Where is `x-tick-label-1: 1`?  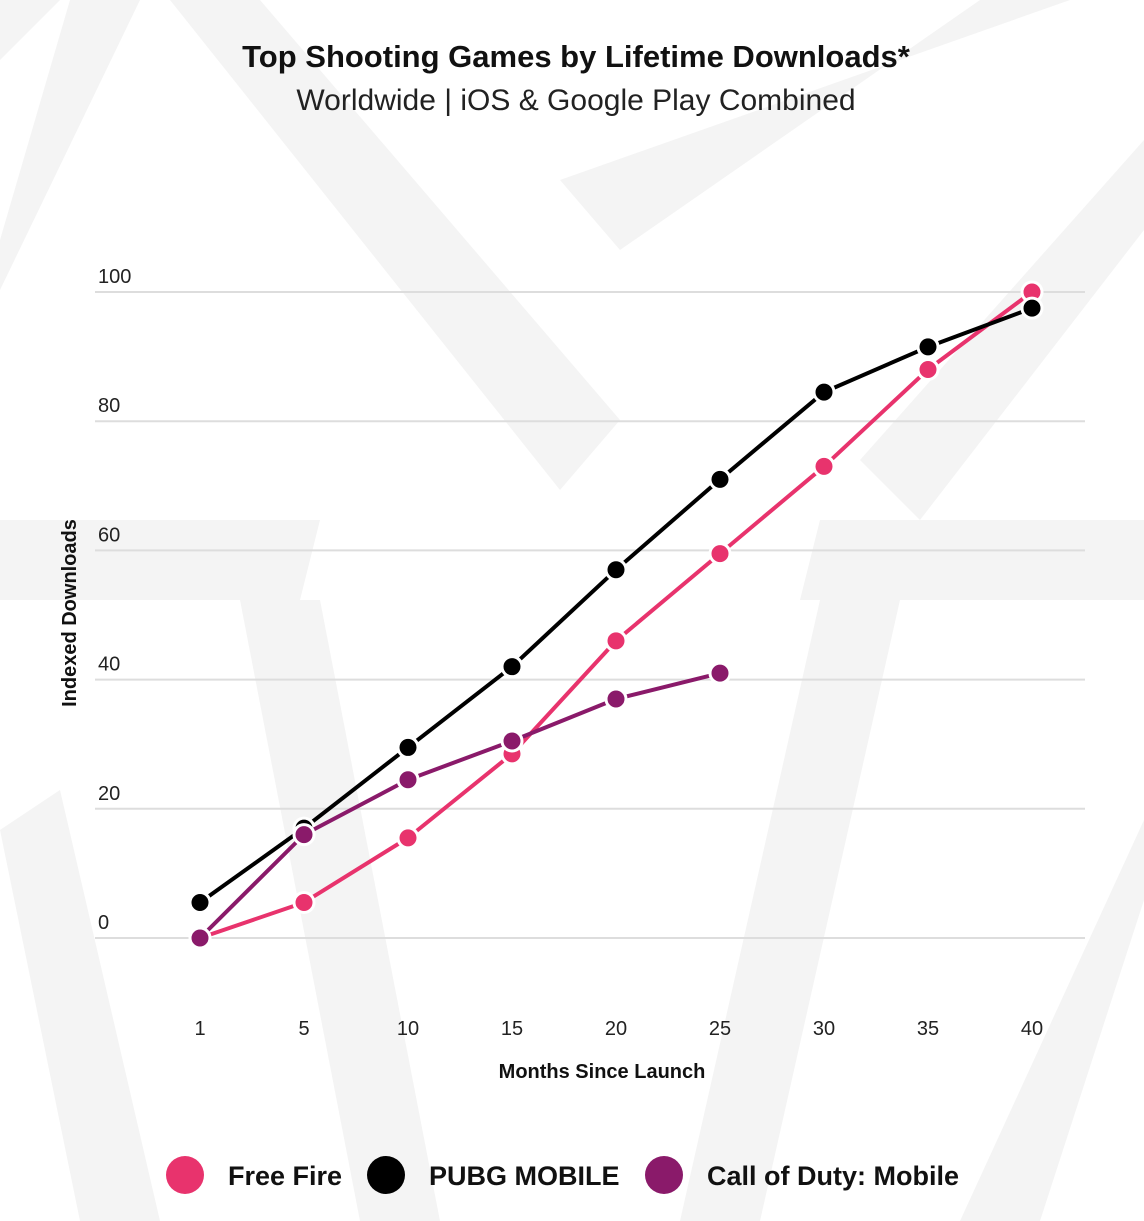 x-tick-label-1: 1 is located at coordinates (199, 1029).